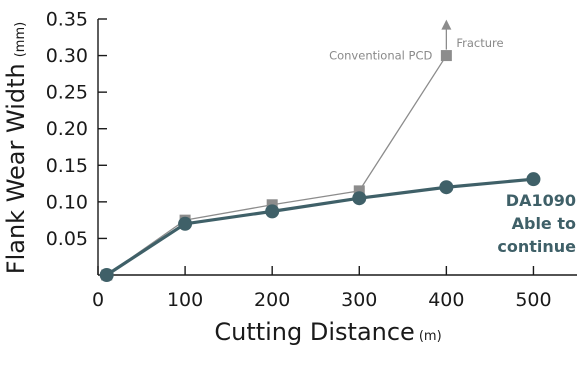 The image size is (577, 370). I want to click on conventional-pcd-label: Conventional PCD, so click(380, 56).